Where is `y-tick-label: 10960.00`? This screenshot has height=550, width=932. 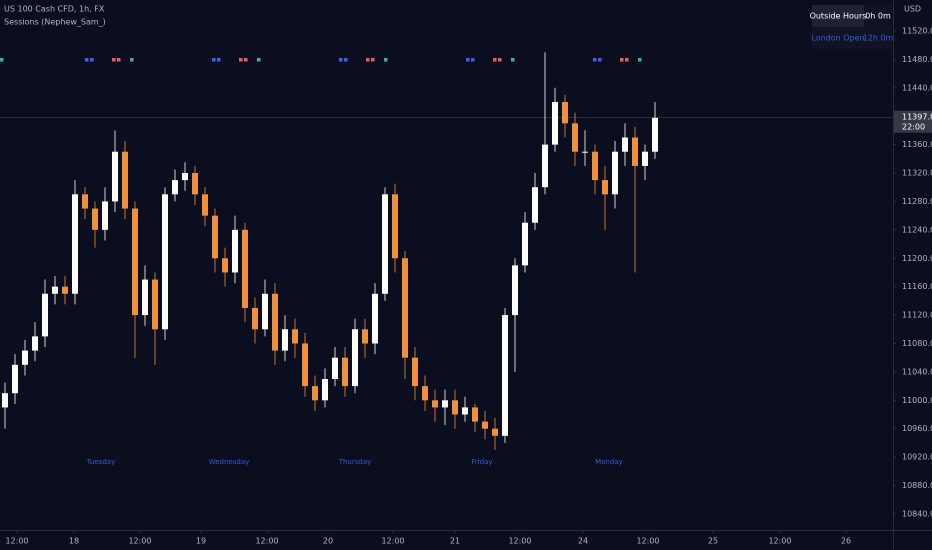
y-tick-label: 10960.00 is located at coordinates (917, 428).